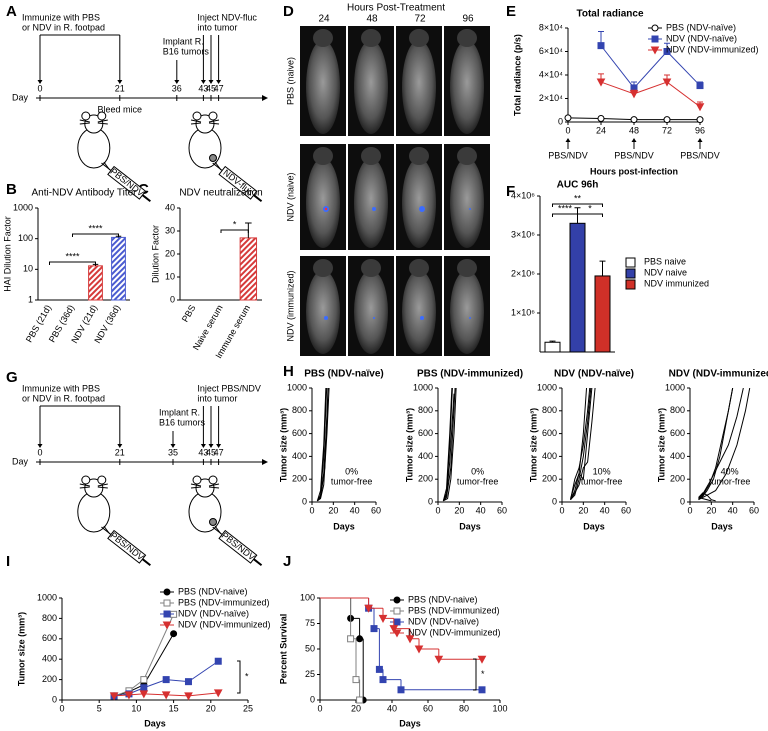 Image resolution: width=768 pixels, height=731 pixels. I want to click on mouse-cartoon: NDV-fluc, so click(225, 157).